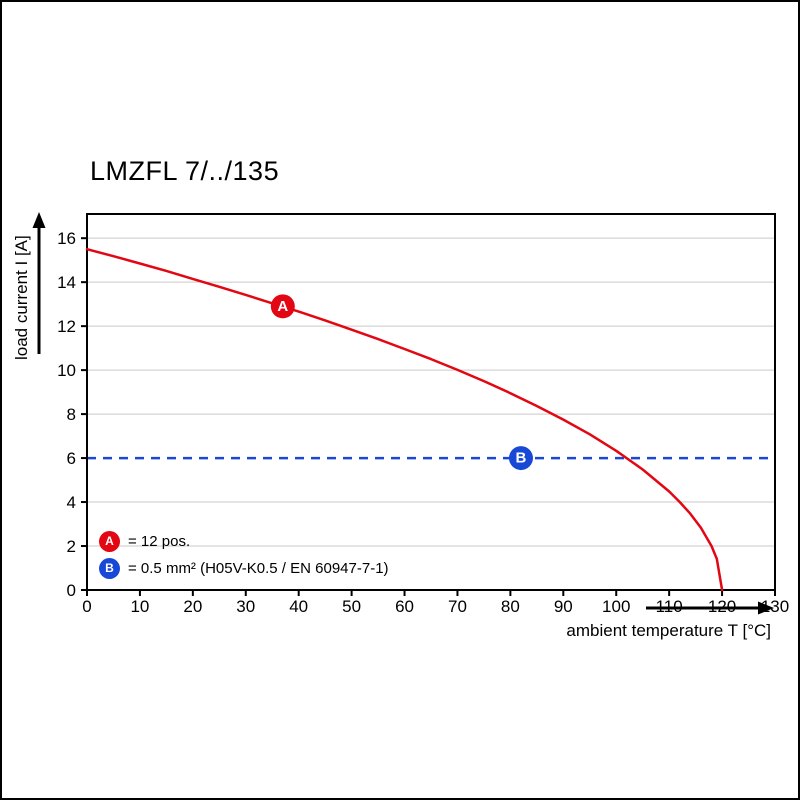 This screenshot has width=800, height=800. Describe the element at coordinates (510, 606) in the screenshot. I see `x-tick-label: 80` at that location.